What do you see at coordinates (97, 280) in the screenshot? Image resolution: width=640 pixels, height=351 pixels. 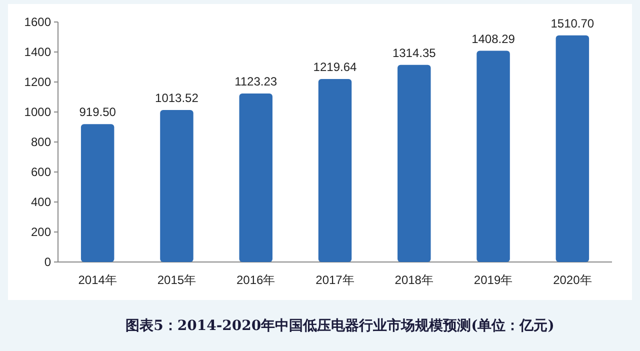 I see `x-tick-label: 2014年` at bounding box center [97, 280].